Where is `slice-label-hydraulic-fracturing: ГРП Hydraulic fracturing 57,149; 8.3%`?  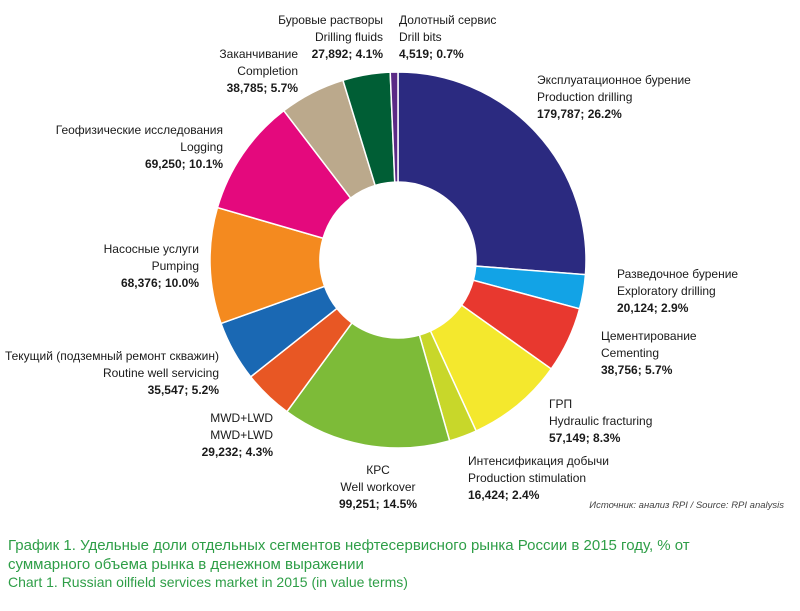
slice-label-hydraulic-fracturing: ГРП Hydraulic fracturing 57,149; 8.3% is located at coordinates (600, 421).